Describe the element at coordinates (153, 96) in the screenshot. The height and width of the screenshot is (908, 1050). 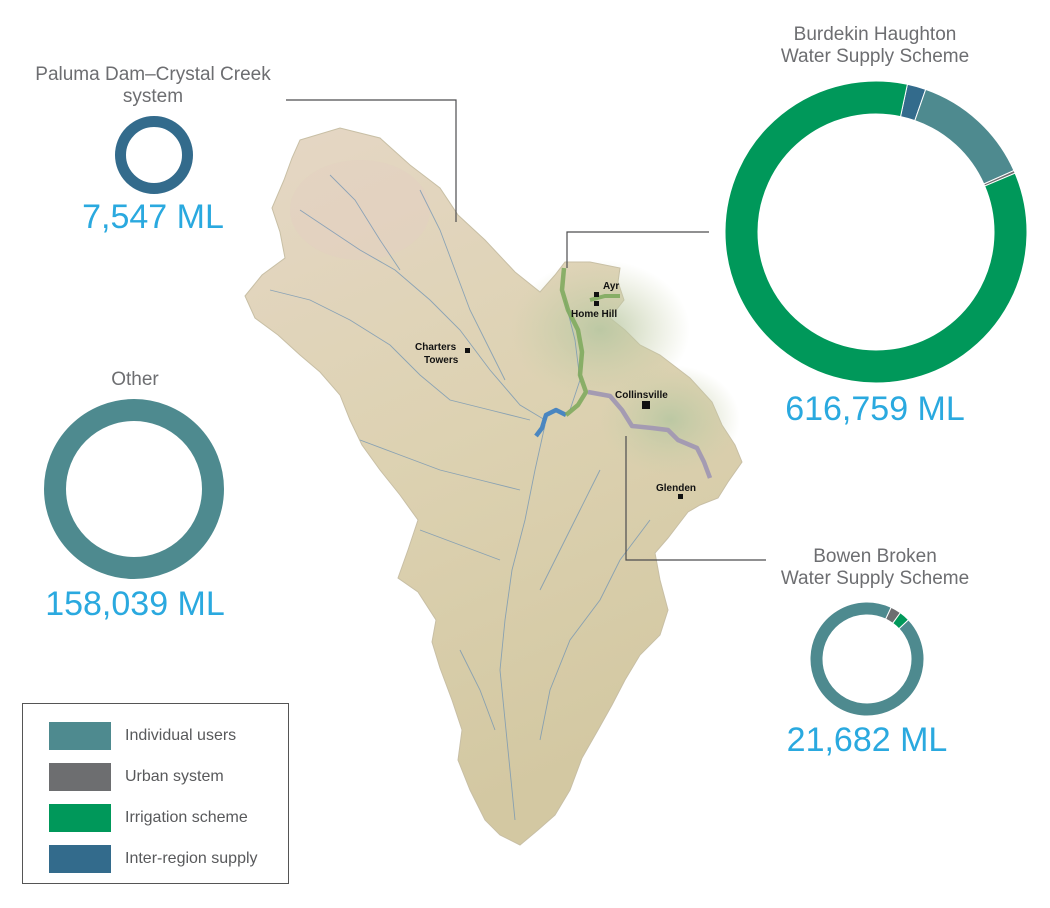
I see `chart-title-paluma-line2: system` at that location.